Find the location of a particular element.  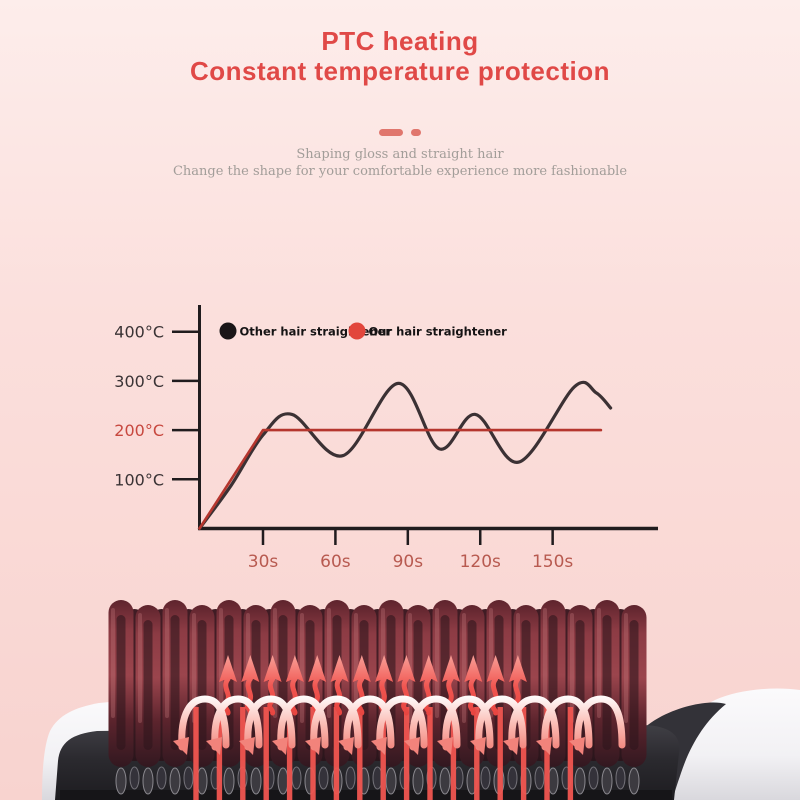

axis-x-tick-label: 60s is located at coordinates (335, 562).